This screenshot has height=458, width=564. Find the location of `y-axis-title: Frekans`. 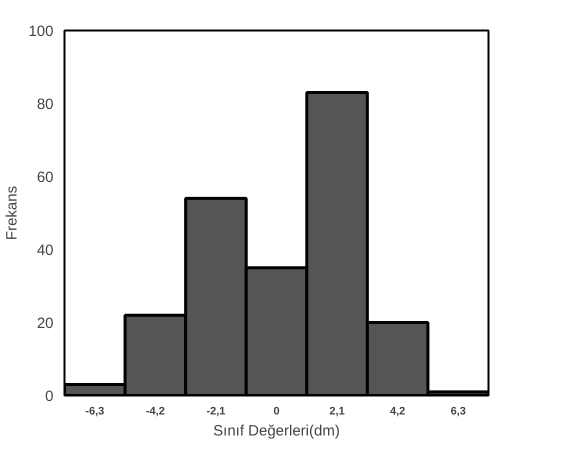

y-axis-title: Frekans is located at coordinates (11, 213).